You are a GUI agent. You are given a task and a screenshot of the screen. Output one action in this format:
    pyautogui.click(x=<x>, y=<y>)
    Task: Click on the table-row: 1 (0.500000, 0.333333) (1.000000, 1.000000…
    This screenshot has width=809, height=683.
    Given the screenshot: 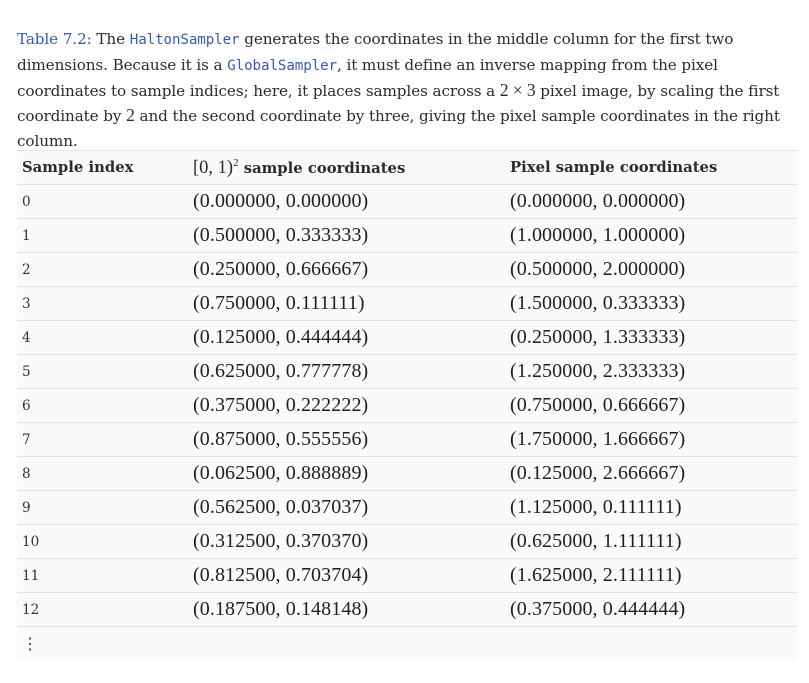 What is the action you would take?
    pyautogui.click(x=407, y=235)
    